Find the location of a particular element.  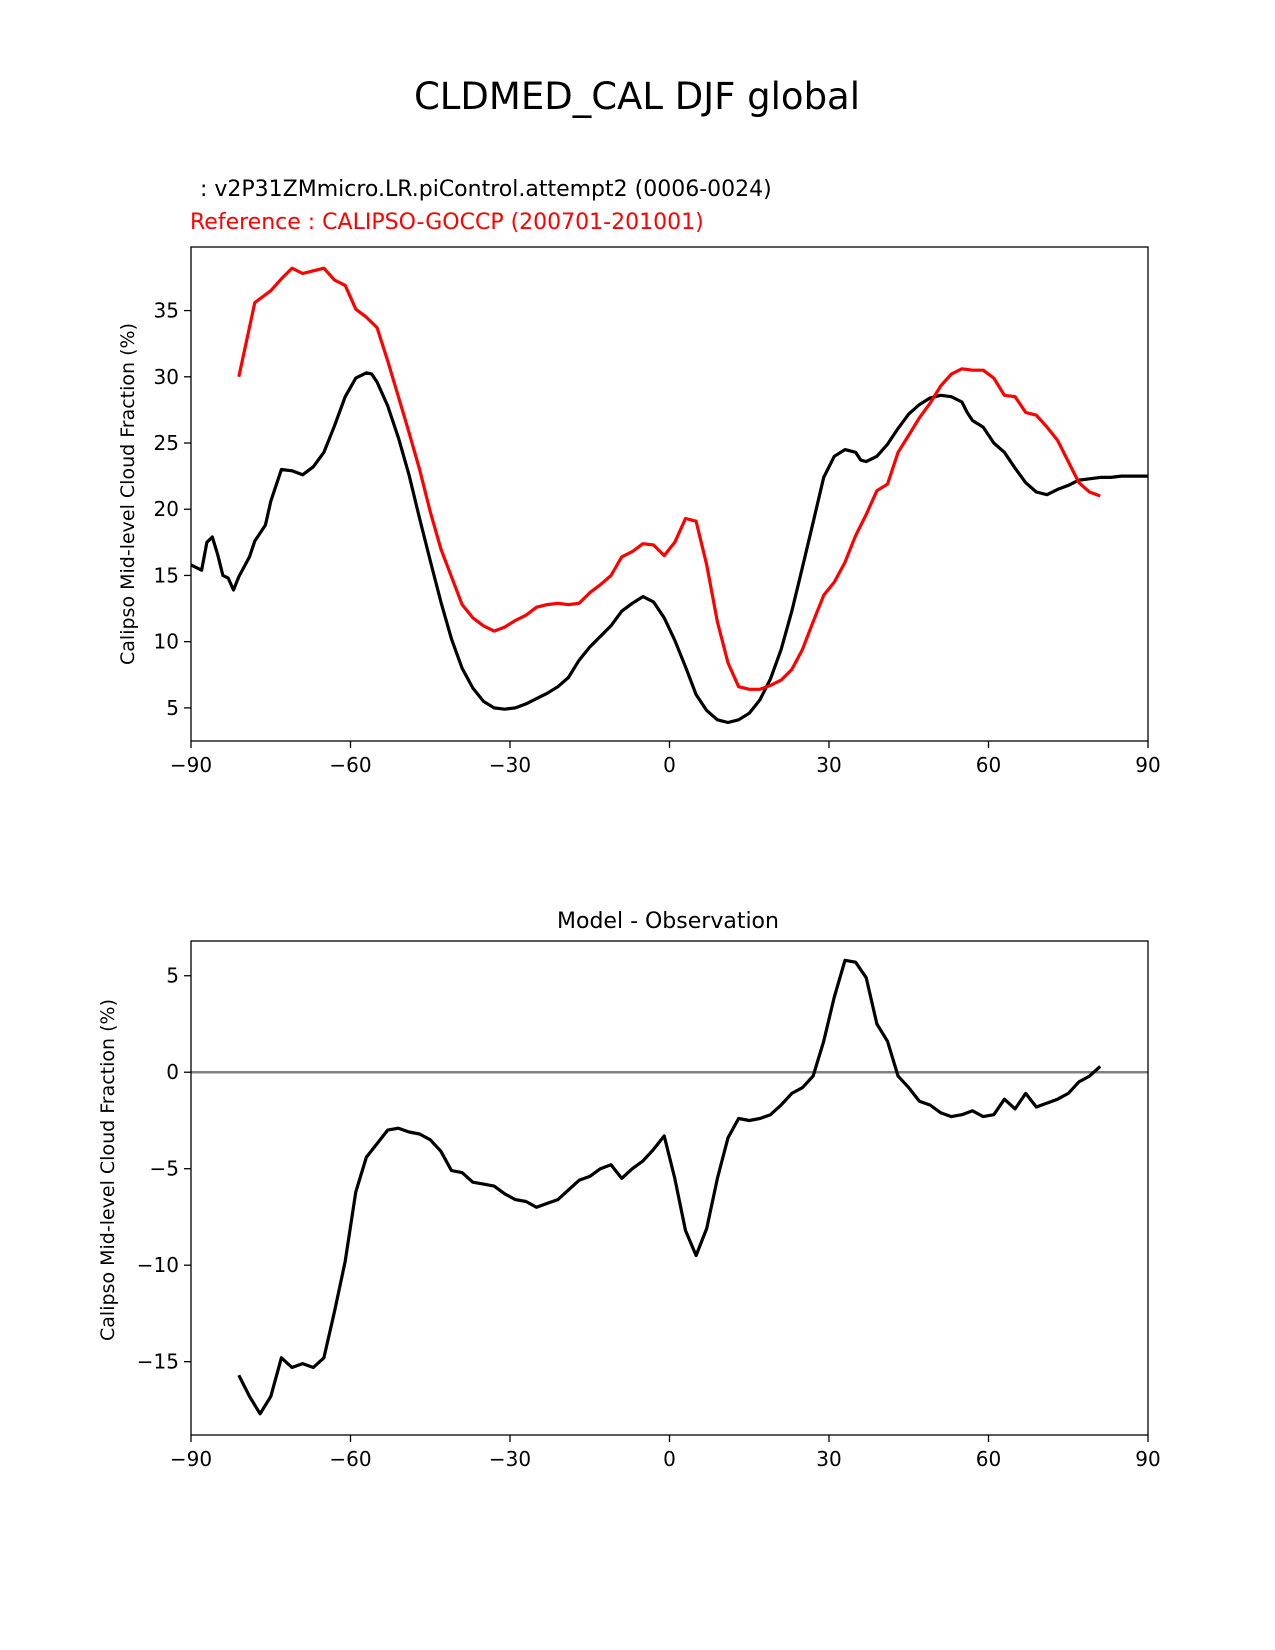

top-ytick-label: 25 is located at coordinates (166, 443).